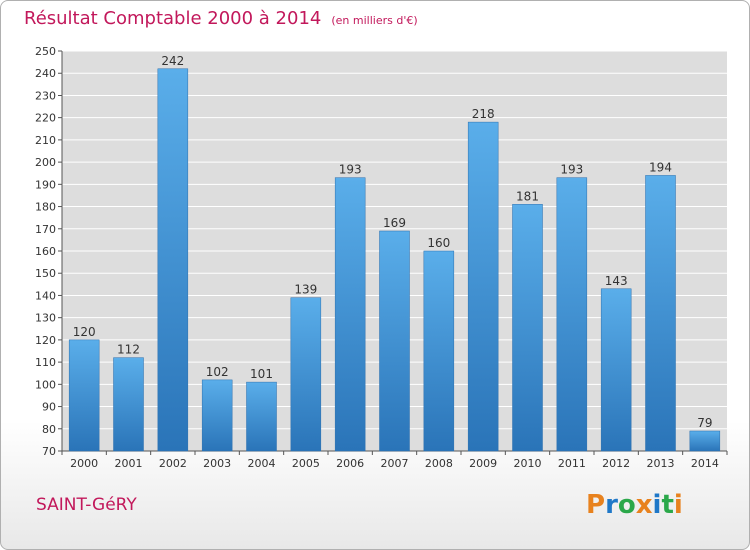 The width and height of the screenshot is (750, 550). What do you see at coordinates (45, 273) in the screenshot?
I see `y-tick-label: 150` at bounding box center [45, 273].